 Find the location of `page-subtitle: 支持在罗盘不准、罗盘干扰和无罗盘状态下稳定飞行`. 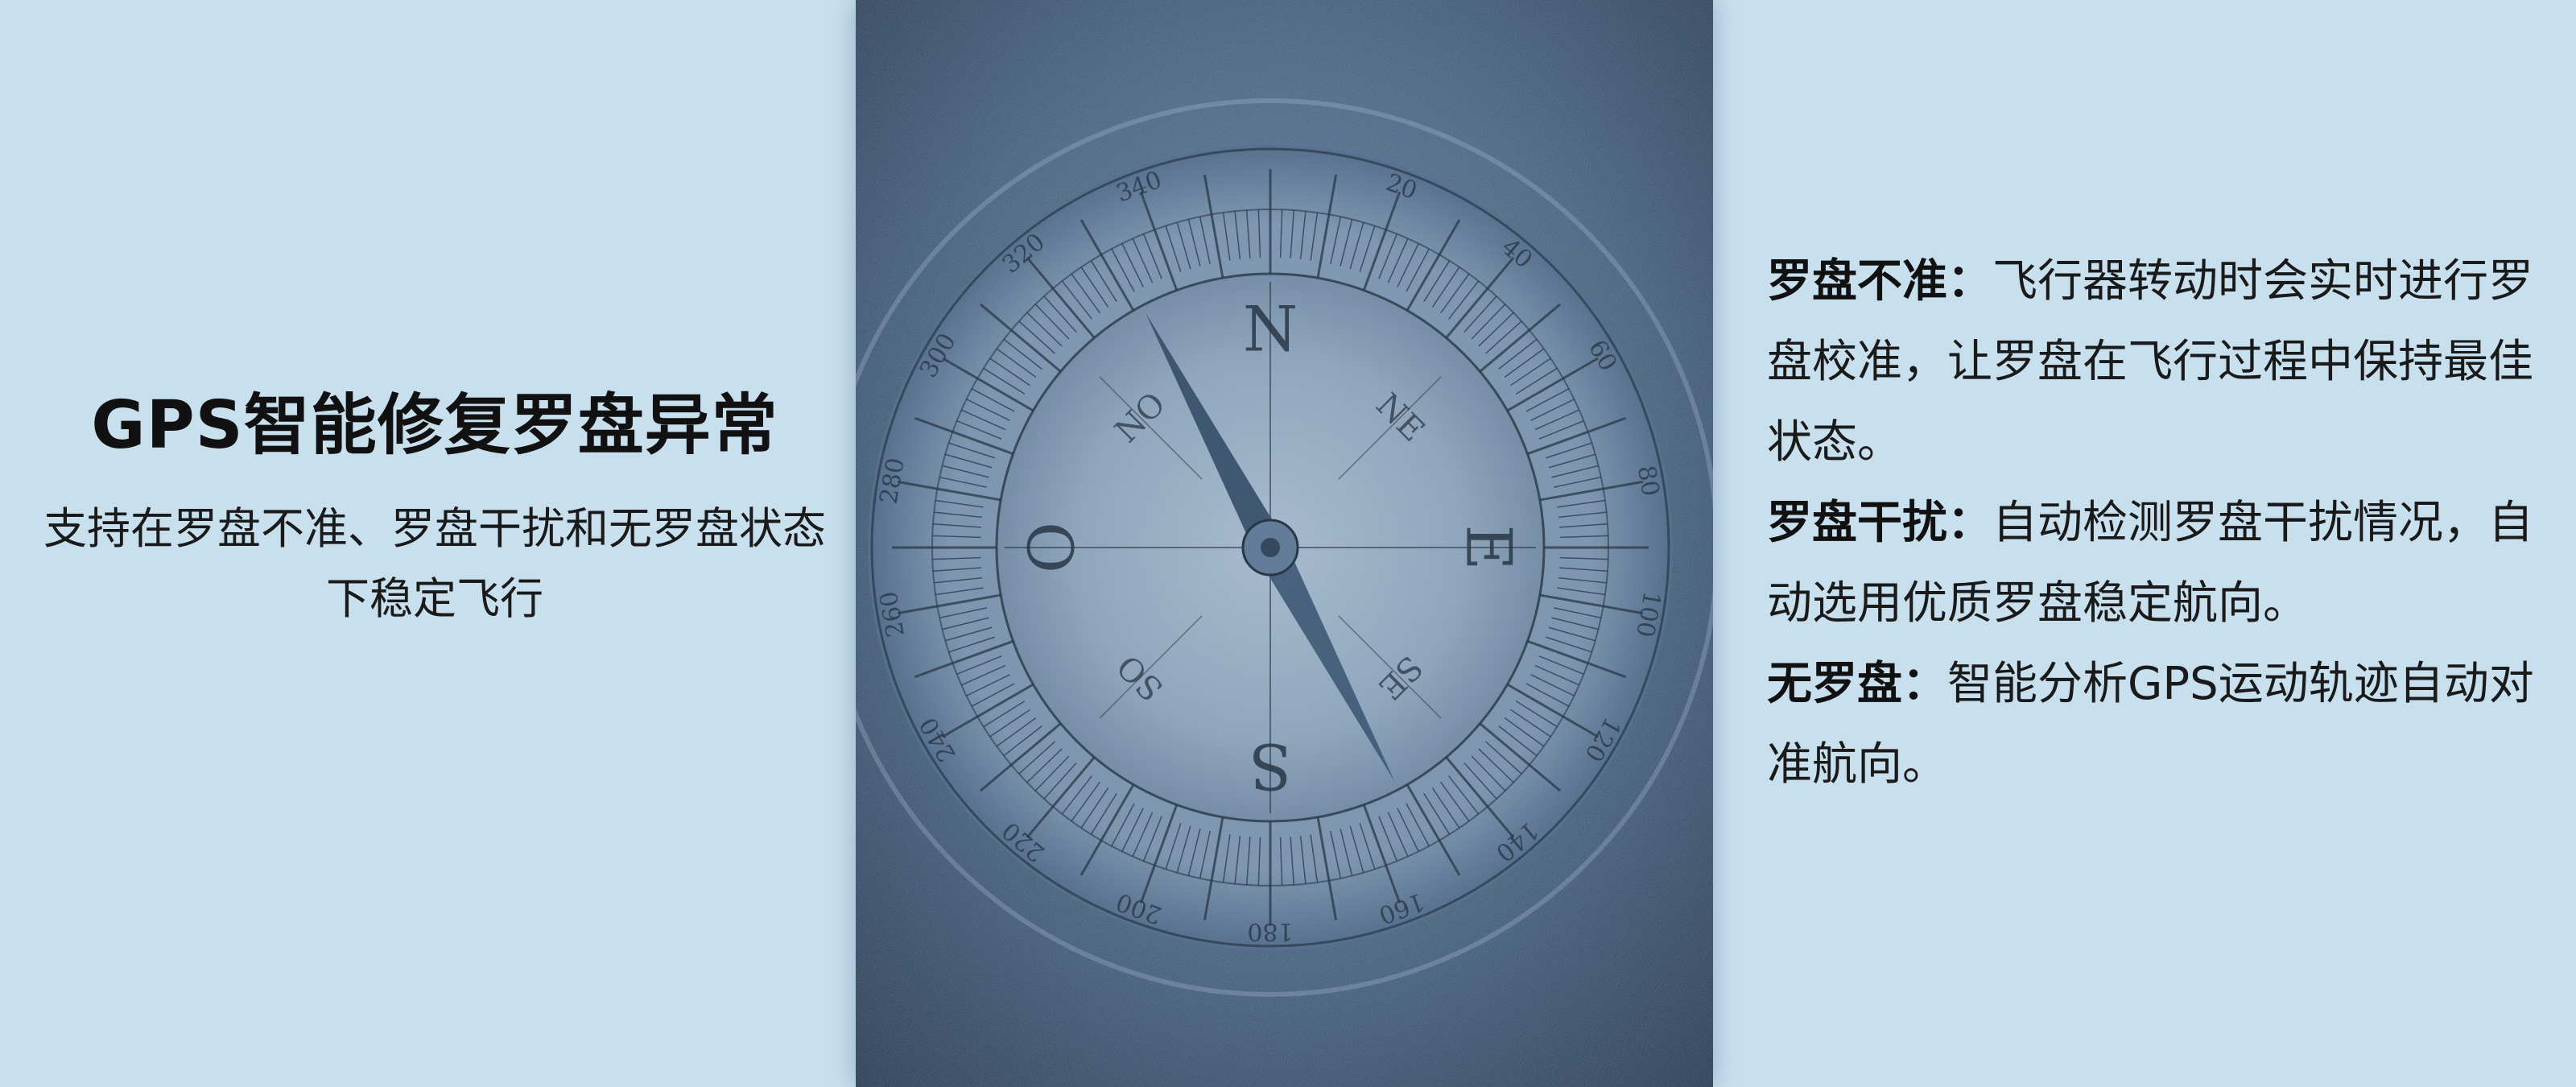

page-subtitle: 支持在罗盘不准、罗盘干扰和无罗盘状态下稳定飞行 is located at coordinates (434, 563).